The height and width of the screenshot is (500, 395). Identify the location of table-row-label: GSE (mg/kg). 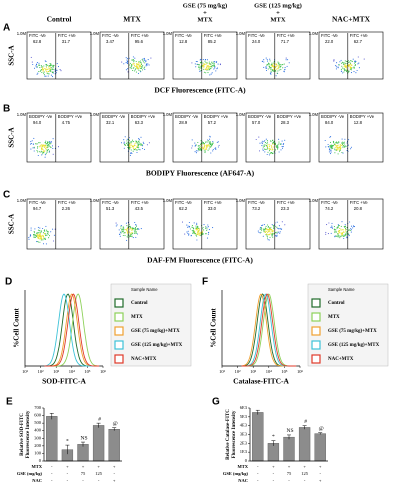
(236, 473).